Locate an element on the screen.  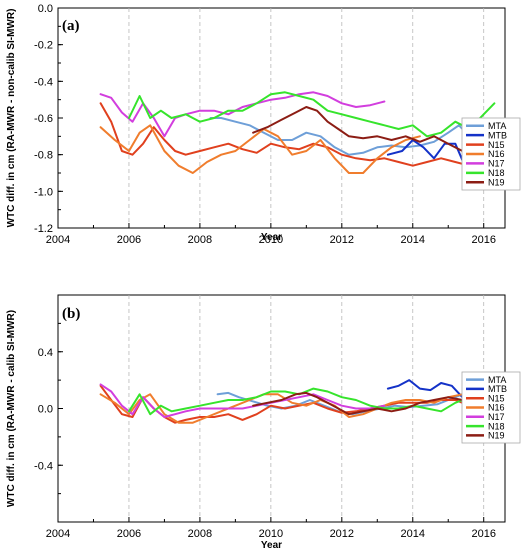
series-line-n15 is located at coordinates (297, 134).